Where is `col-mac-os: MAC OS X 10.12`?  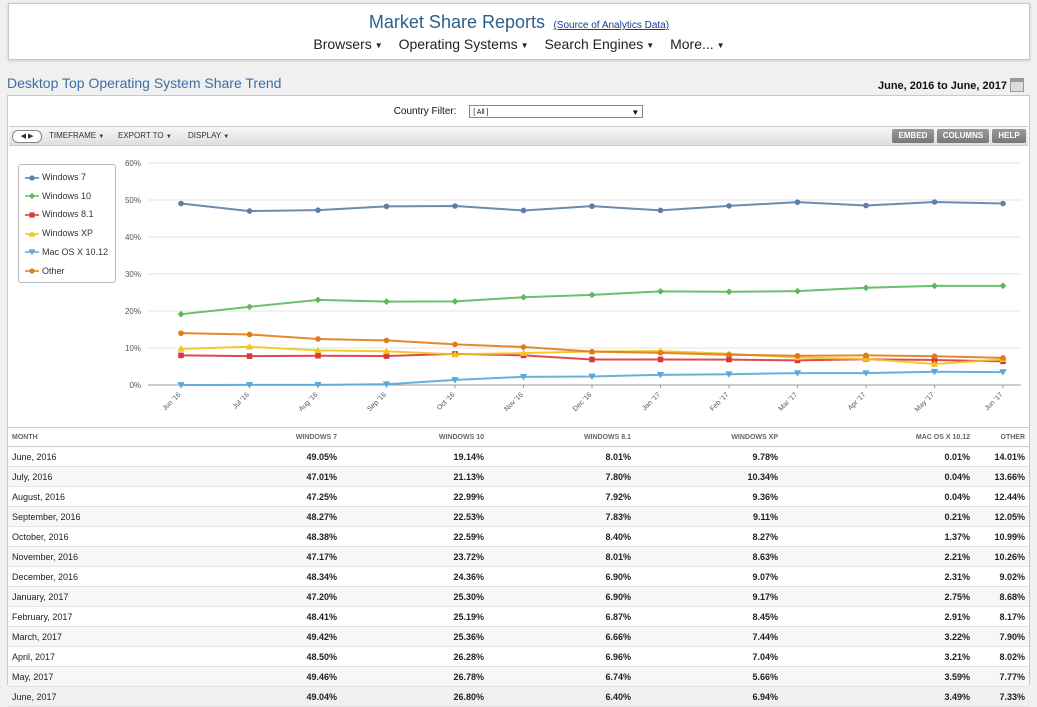 col-mac-os: MAC OS X 10.12 is located at coordinates (875, 437).